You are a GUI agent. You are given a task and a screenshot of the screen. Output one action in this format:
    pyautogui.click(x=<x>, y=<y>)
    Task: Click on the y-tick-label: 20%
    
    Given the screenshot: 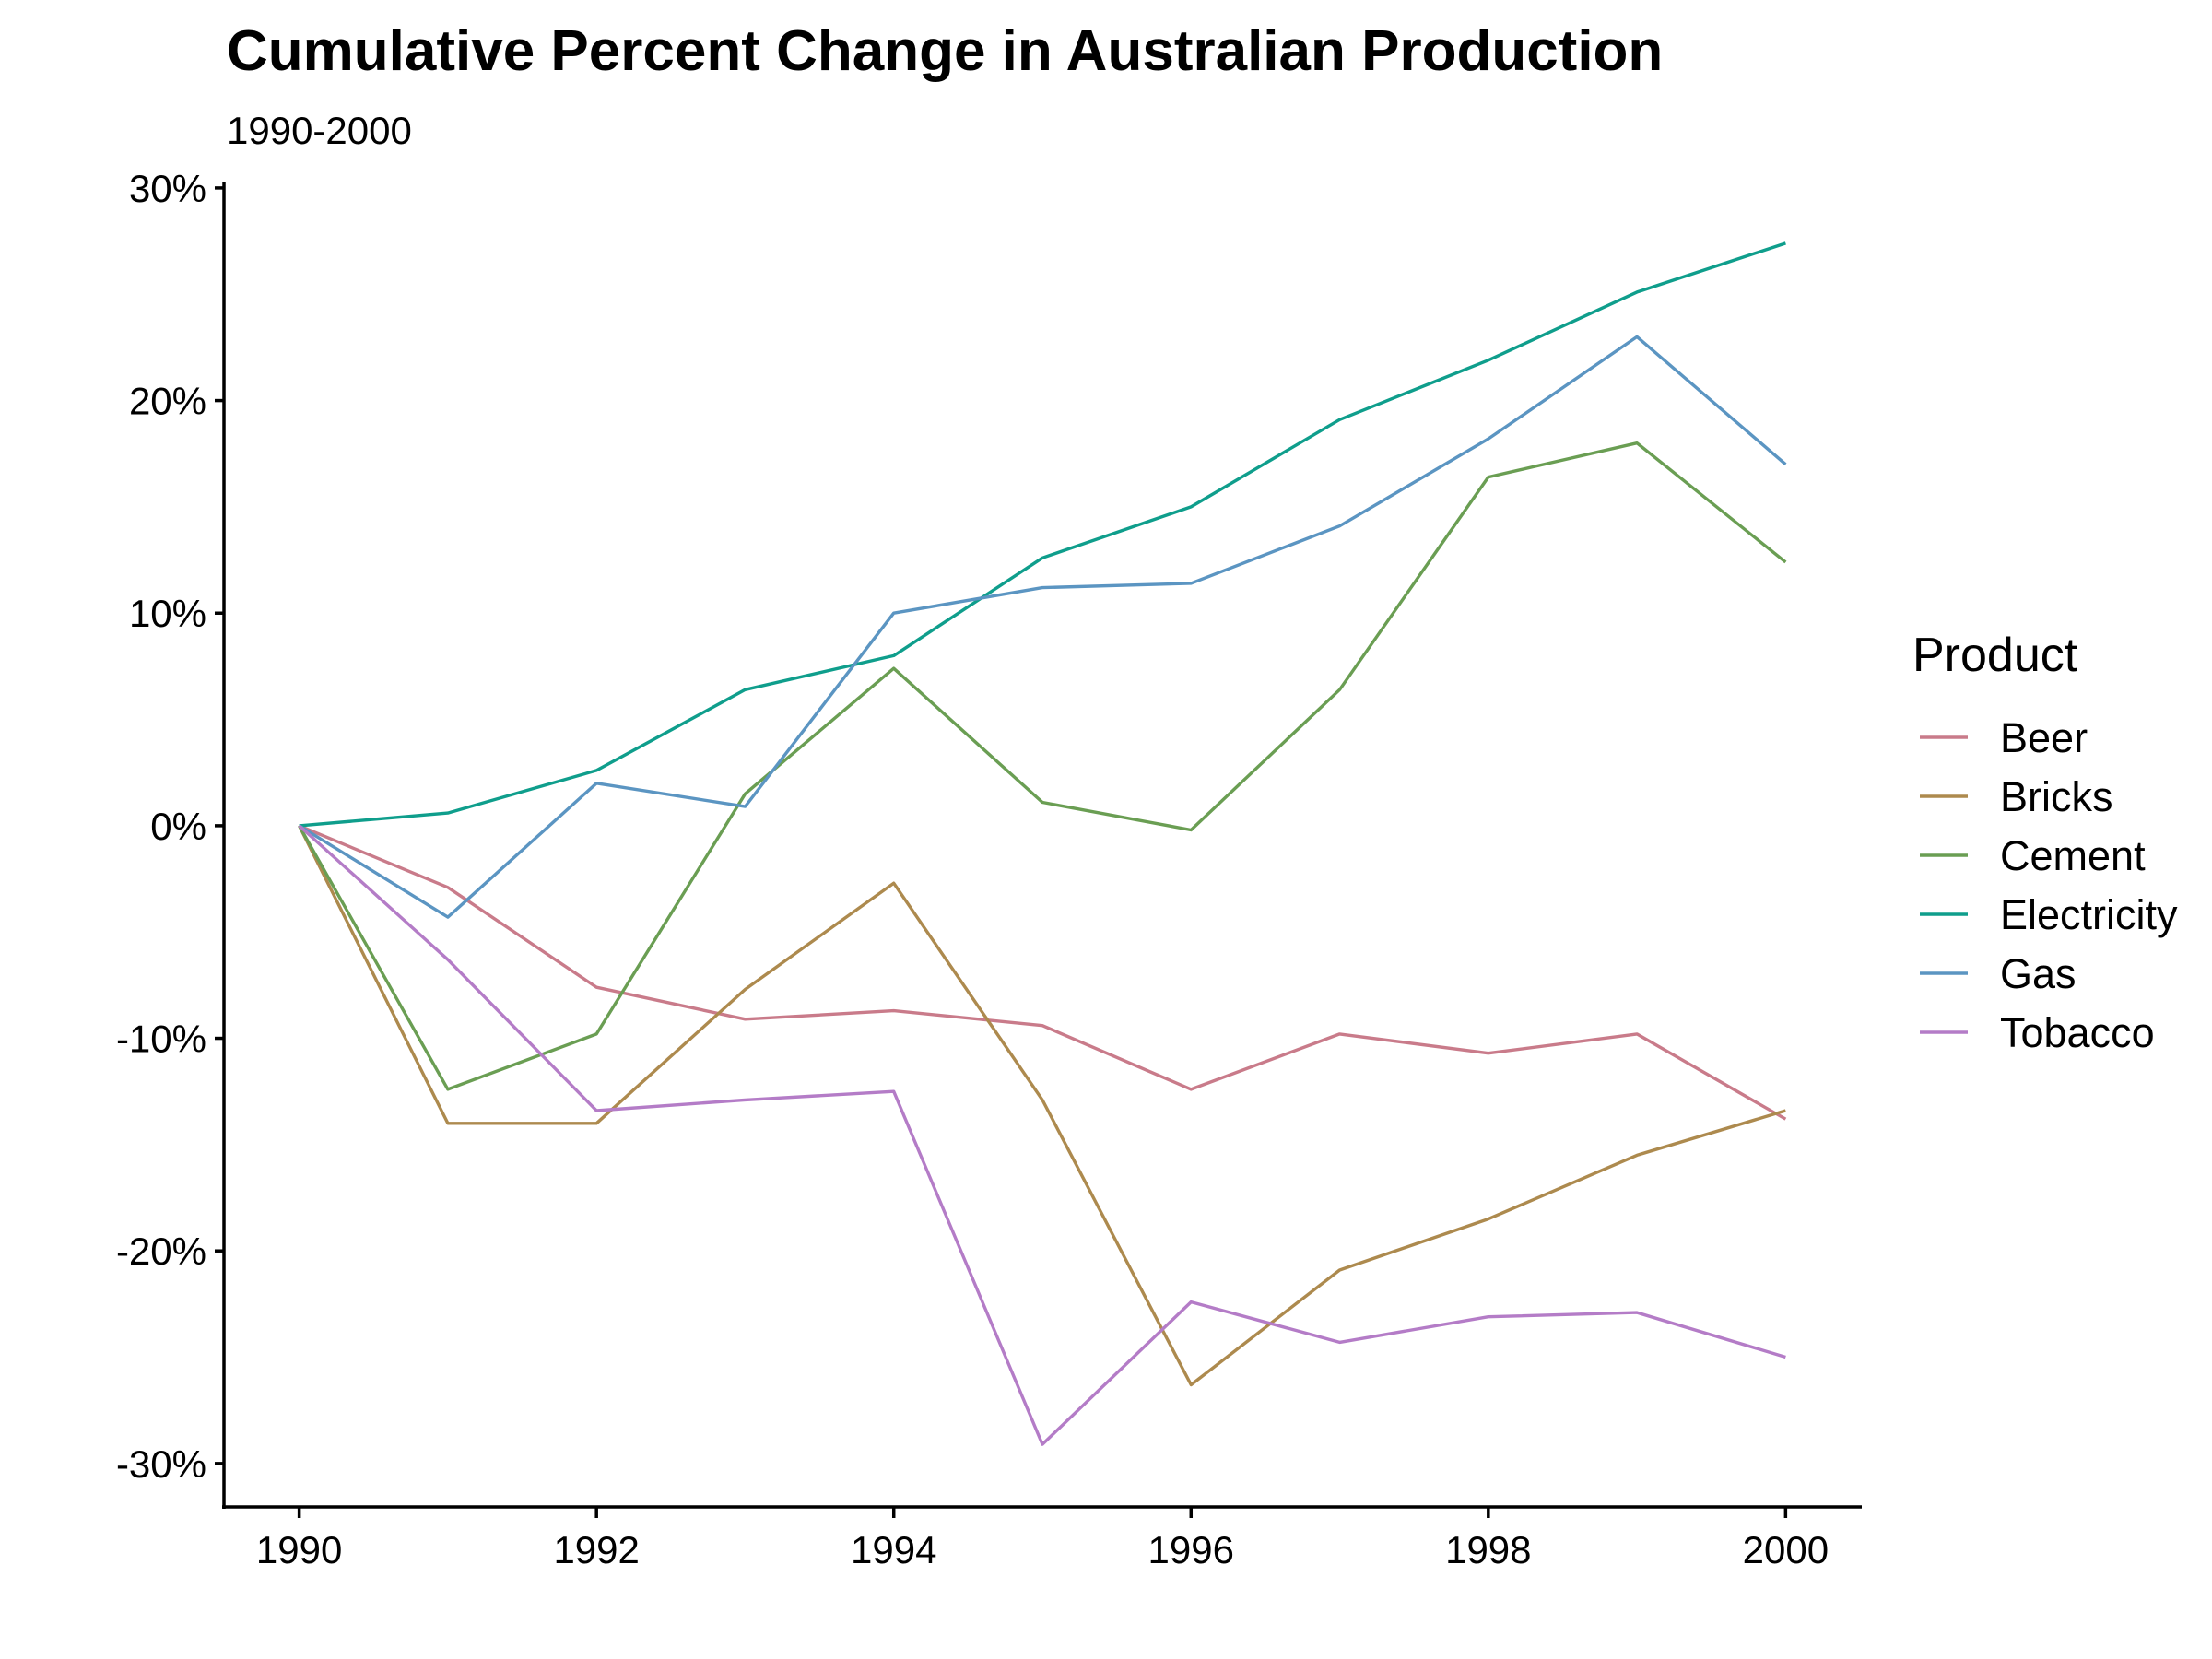 What is the action you would take?
    pyautogui.click(x=167, y=401)
    